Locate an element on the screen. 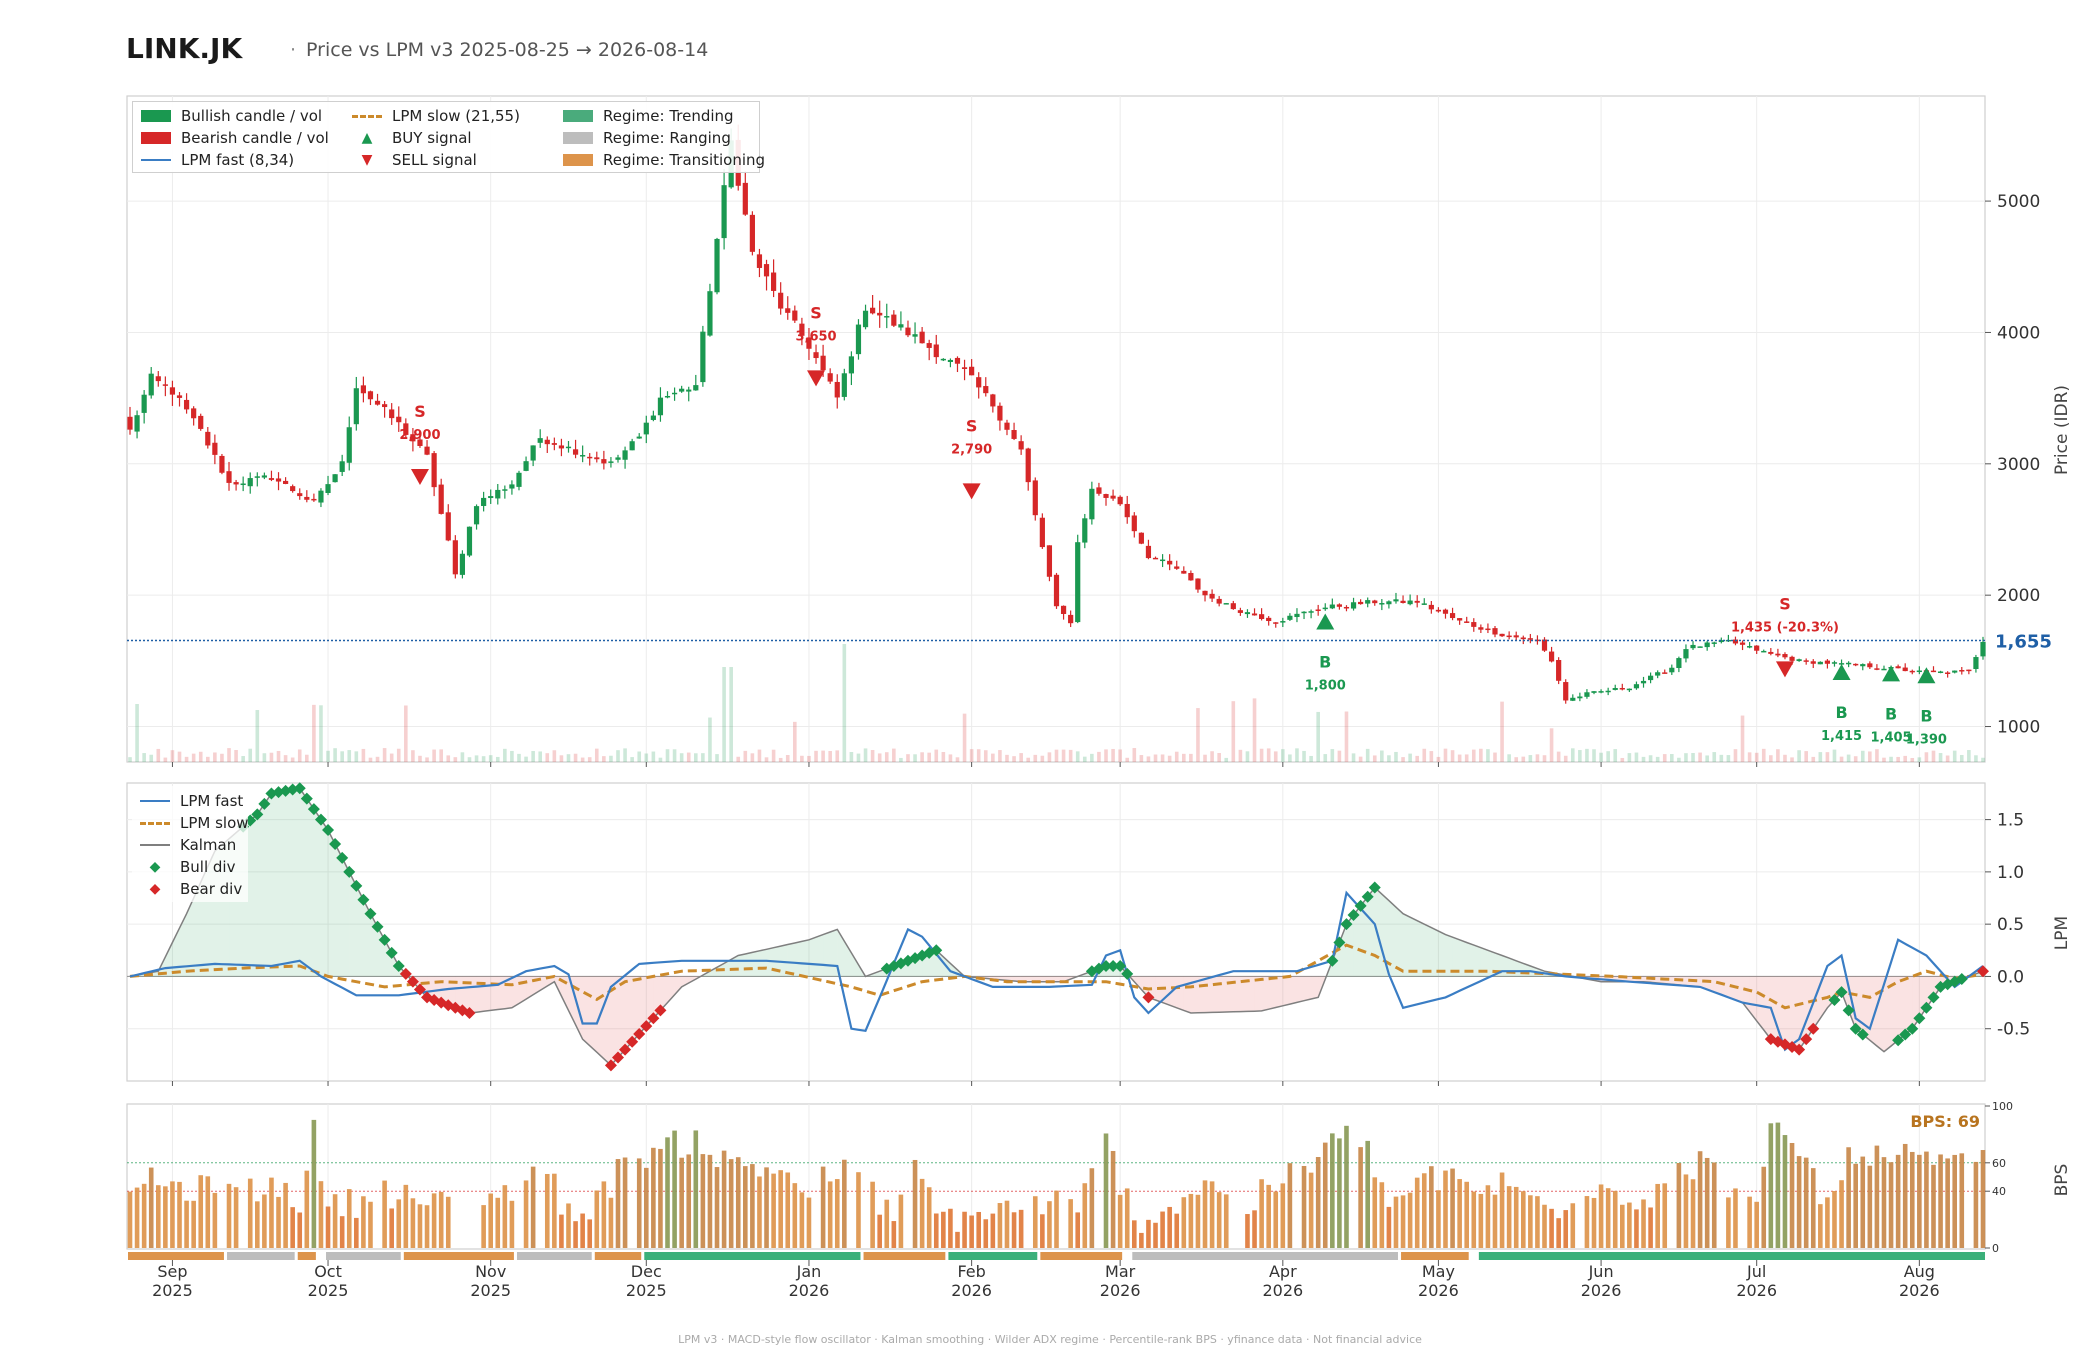  legend-label: Bullish candle / vol is located at coordinates (252, 116).